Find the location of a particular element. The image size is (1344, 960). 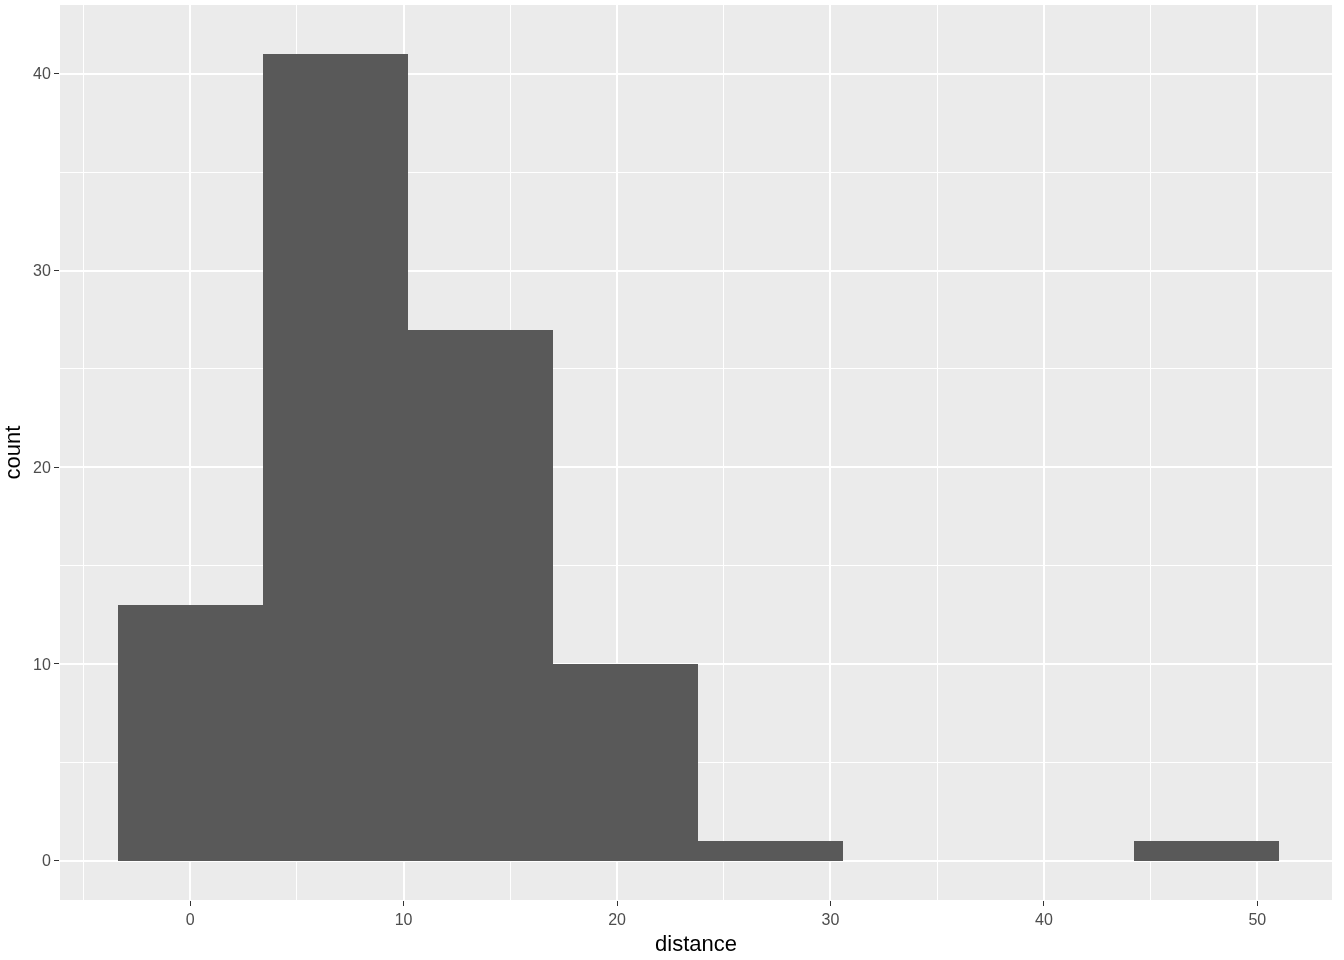

x-tick-label: 30 is located at coordinates (830, 920).